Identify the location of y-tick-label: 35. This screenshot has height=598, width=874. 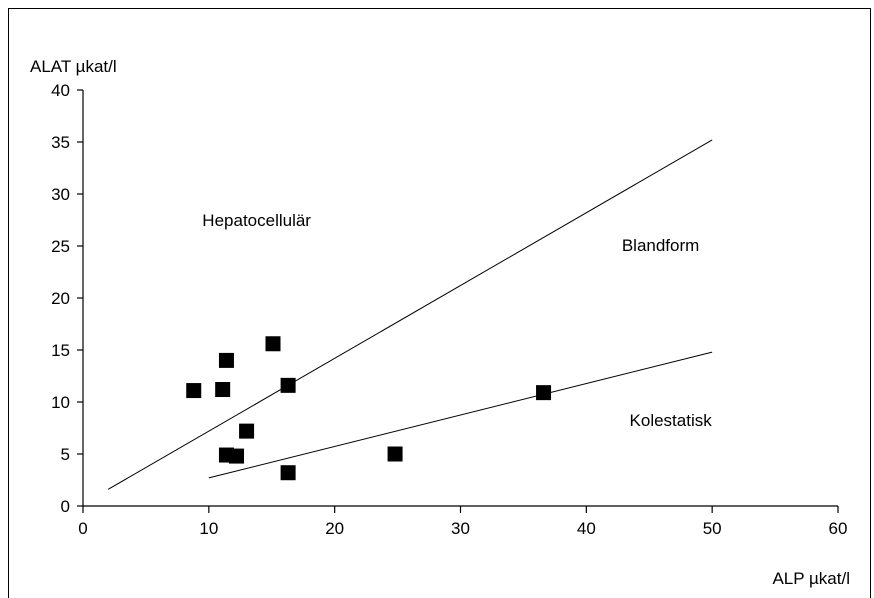
(60, 142).